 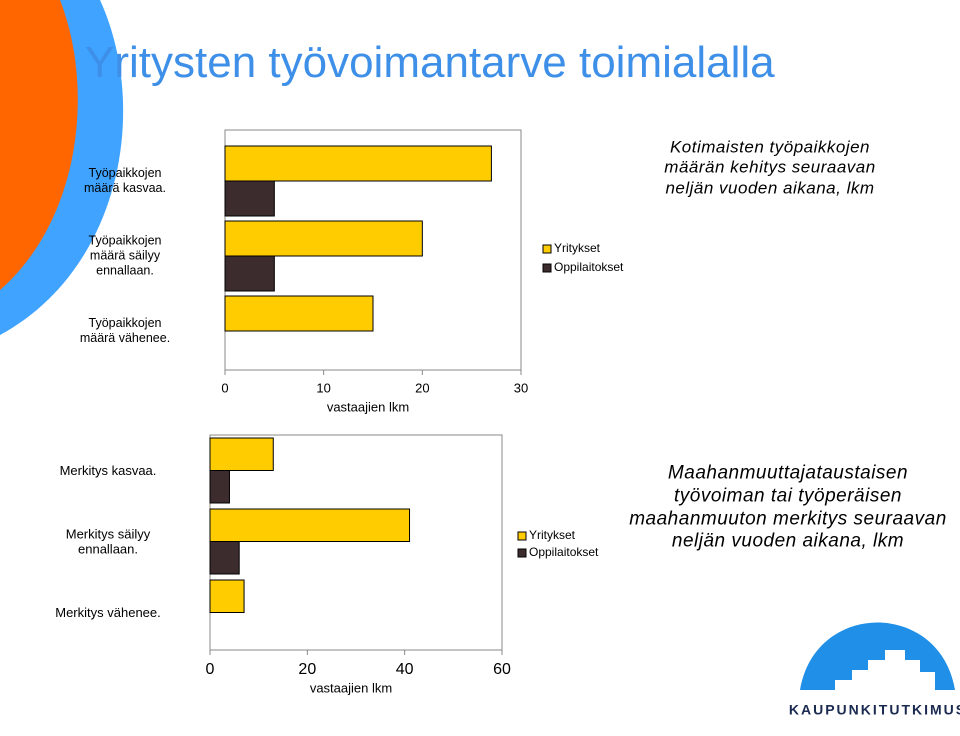 I want to click on x-tick-label: 10, so click(x=323, y=387).